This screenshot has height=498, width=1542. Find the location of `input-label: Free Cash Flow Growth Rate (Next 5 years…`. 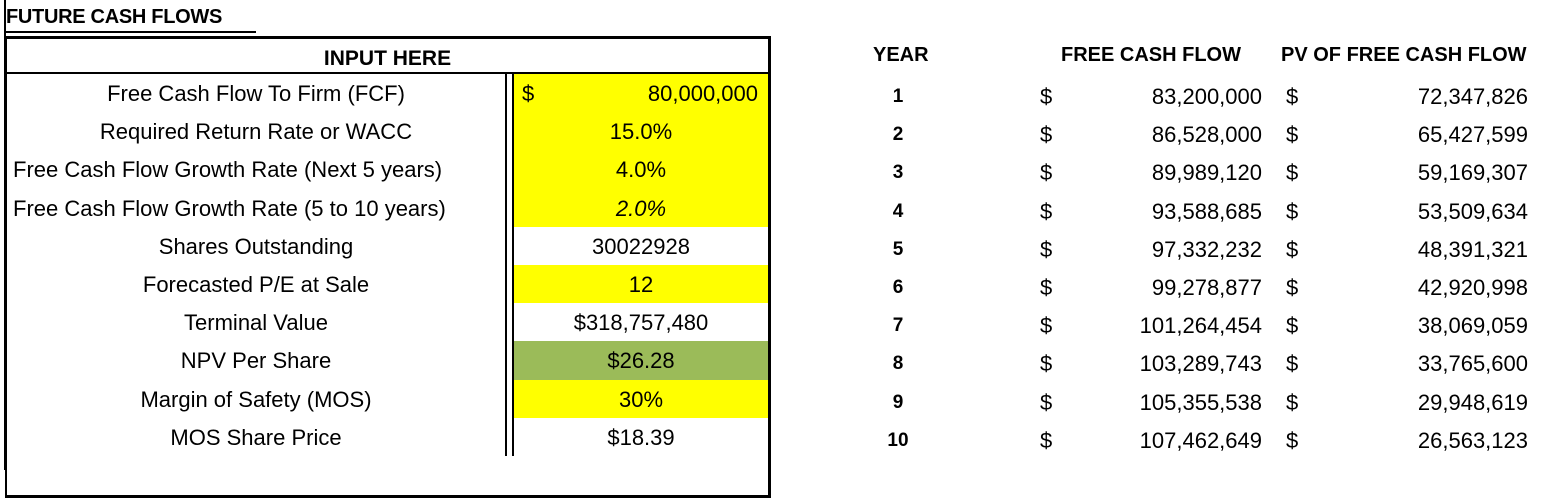

input-label: Free Cash Flow Growth Rate (Next 5 years… is located at coordinates (228, 170).